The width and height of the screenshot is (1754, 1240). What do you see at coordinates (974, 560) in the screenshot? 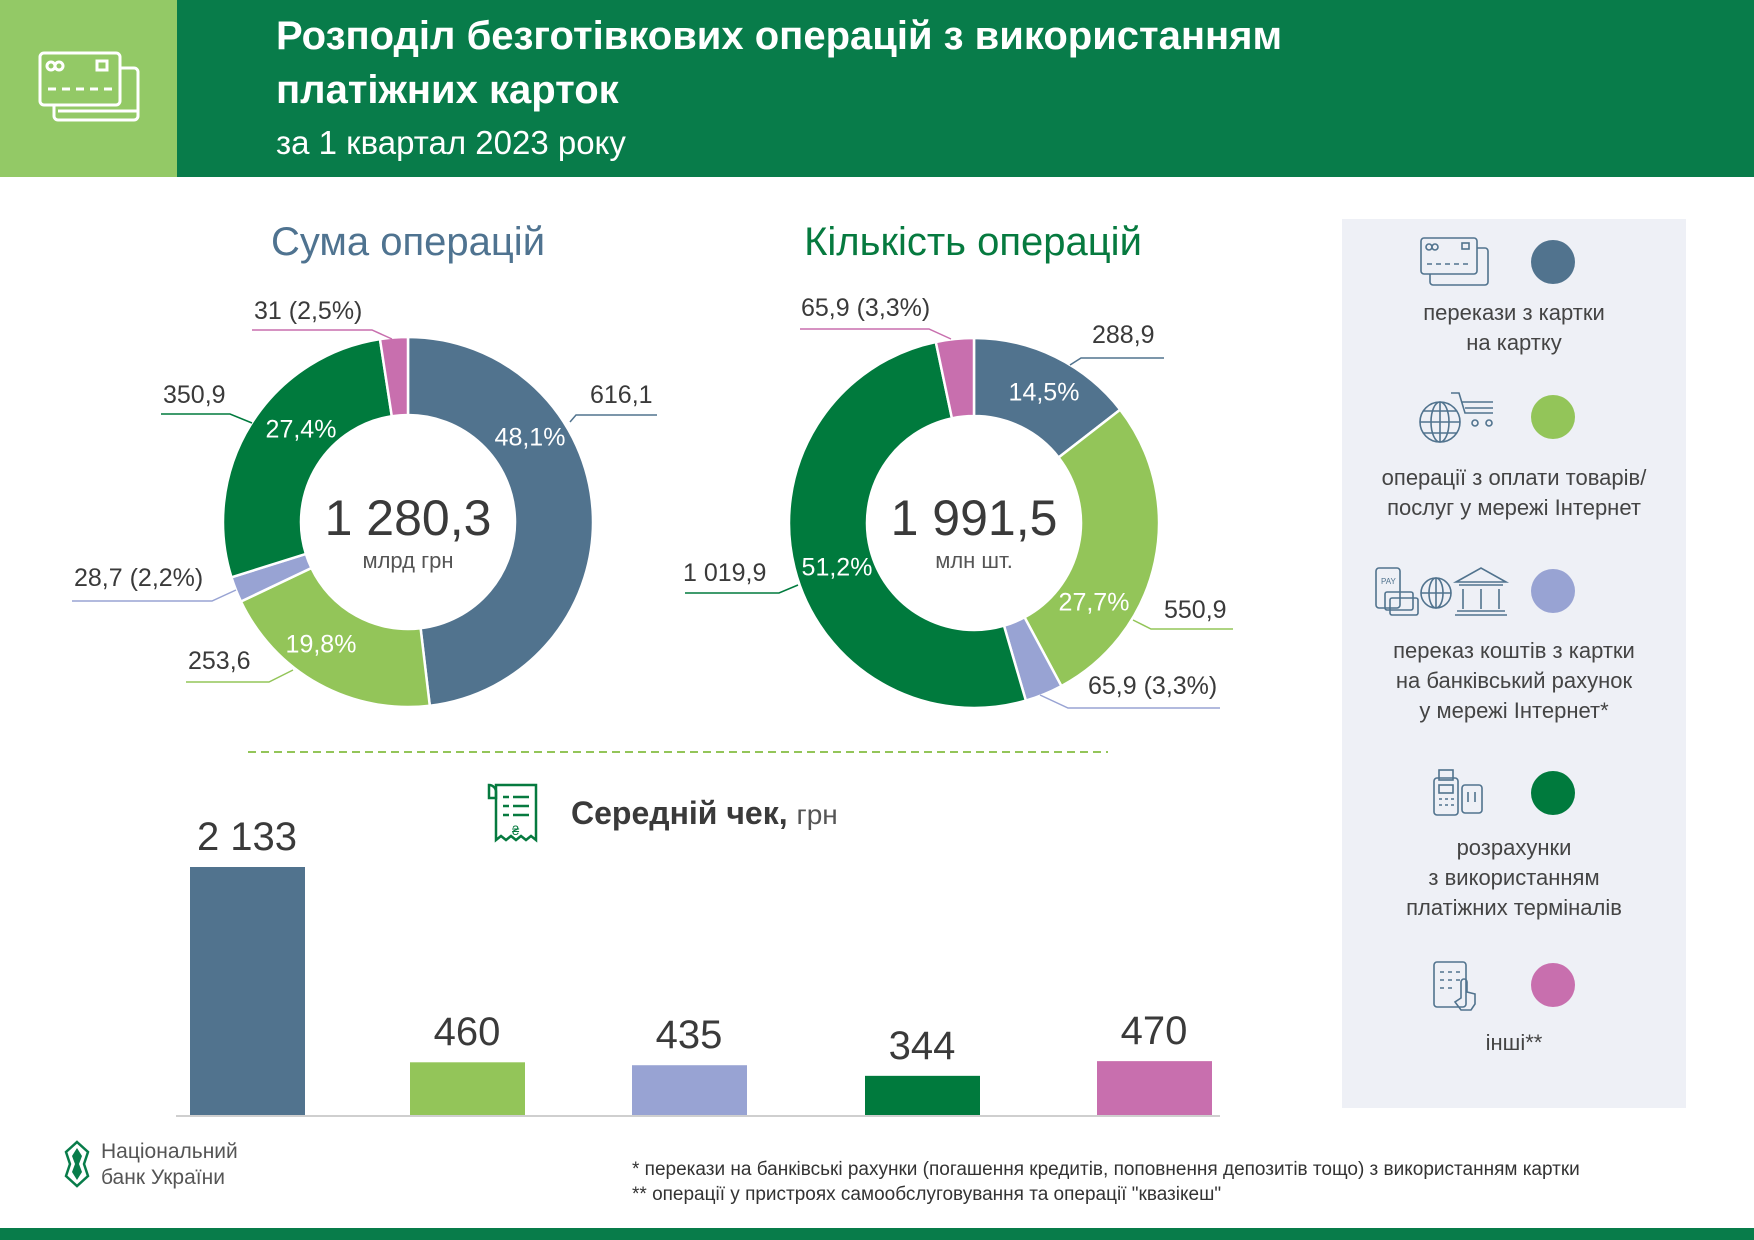
I see `count-unit: млн шт.` at bounding box center [974, 560].